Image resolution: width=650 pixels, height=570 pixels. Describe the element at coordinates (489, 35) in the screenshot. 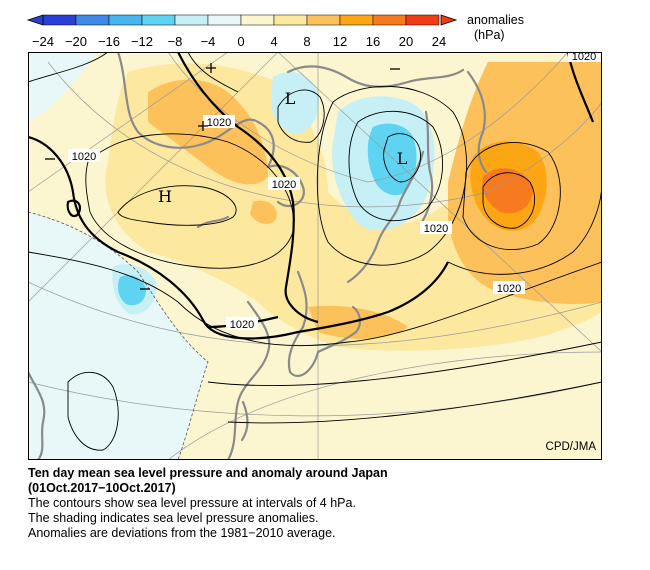

I see `colorbar-title-unit: (hPa)` at that location.